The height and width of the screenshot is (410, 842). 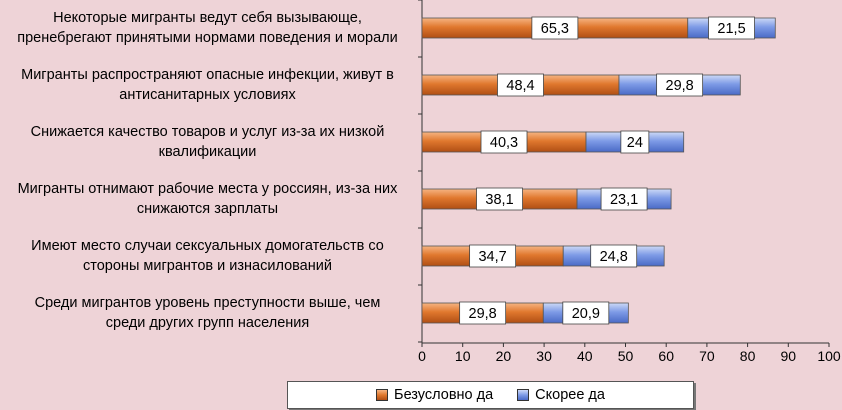 I want to click on data-label: 40,3, so click(x=504, y=143).